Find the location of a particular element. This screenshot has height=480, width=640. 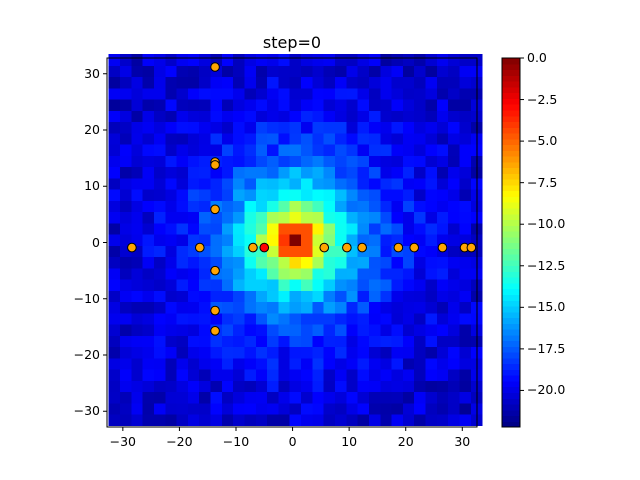

x-tick-label: −10 is located at coordinates (236, 441).